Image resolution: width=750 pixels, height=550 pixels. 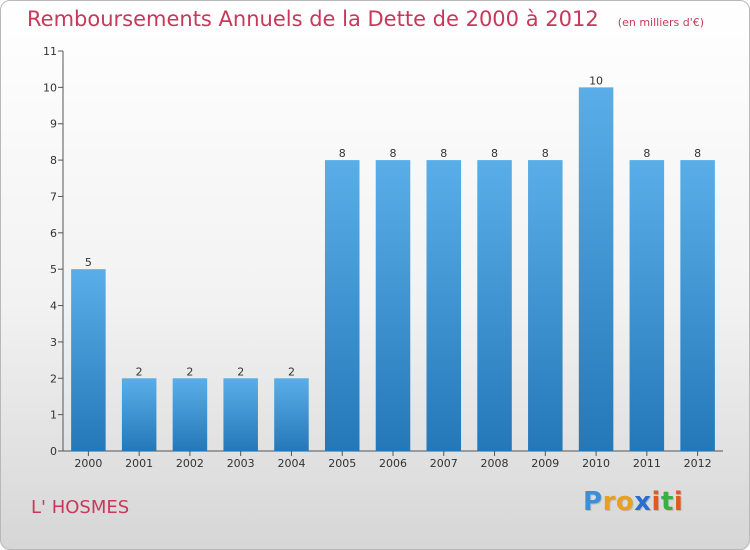 What do you see at coordinates (53, 342) in the screenshot?
I see `y-tick-label: 3` at bounding box center [53, 342].